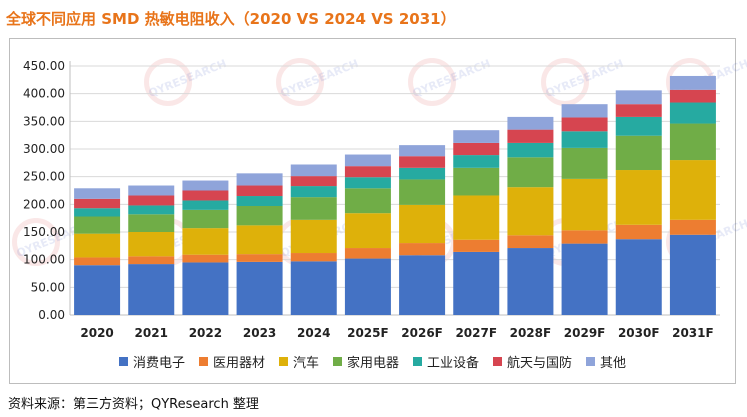 The height and width of the screenshot is (417, 747). What do you see at coordinates (44, 66) in the screenshot?
I see `y-tick-label: 450.00` at bounding box center [44, 66].